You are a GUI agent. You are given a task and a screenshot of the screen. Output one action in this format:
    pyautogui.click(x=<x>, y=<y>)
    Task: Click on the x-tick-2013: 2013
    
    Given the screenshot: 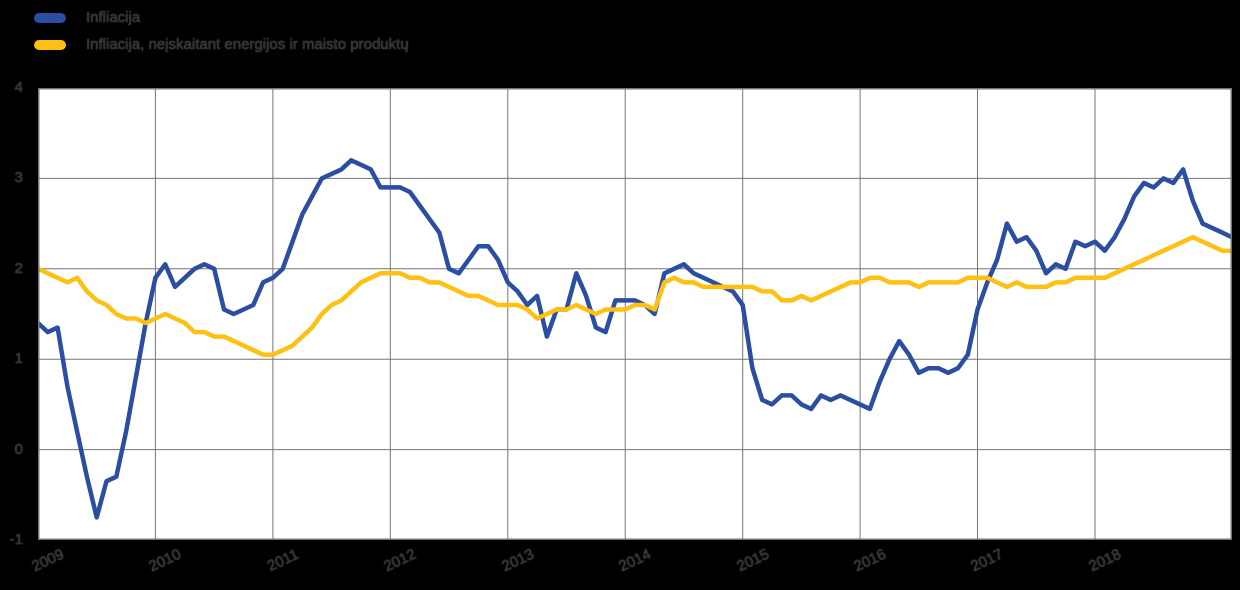 What is the action you would take?
    pyautogui.click(x=518, y=560)
    